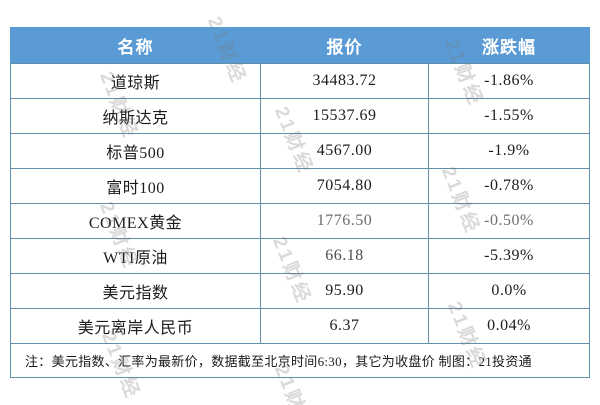 The image size is (600, 405). I want to click on table-row-wti-crude: WTI原油 66.18 -5.39%, so click(300, 255).